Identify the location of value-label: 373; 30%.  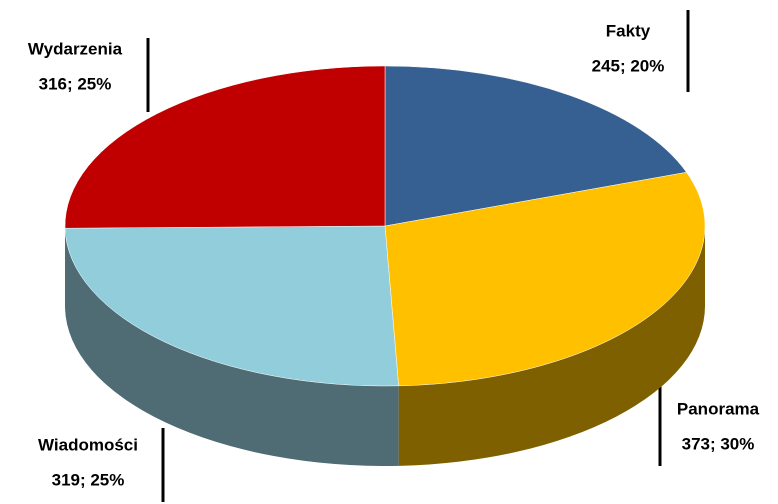
(718, 443).